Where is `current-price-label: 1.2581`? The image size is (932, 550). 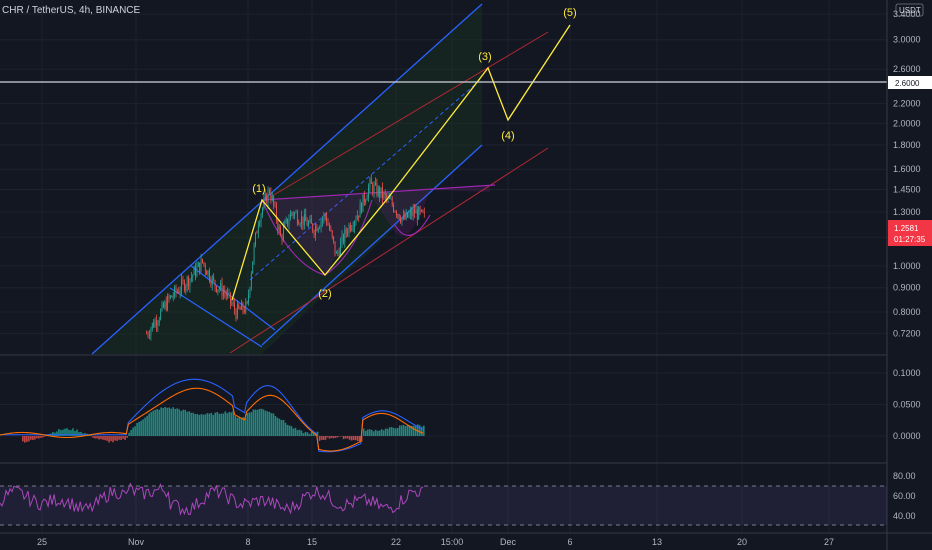 current-price-label: 1.2581 is located at coordinates (906, 228).